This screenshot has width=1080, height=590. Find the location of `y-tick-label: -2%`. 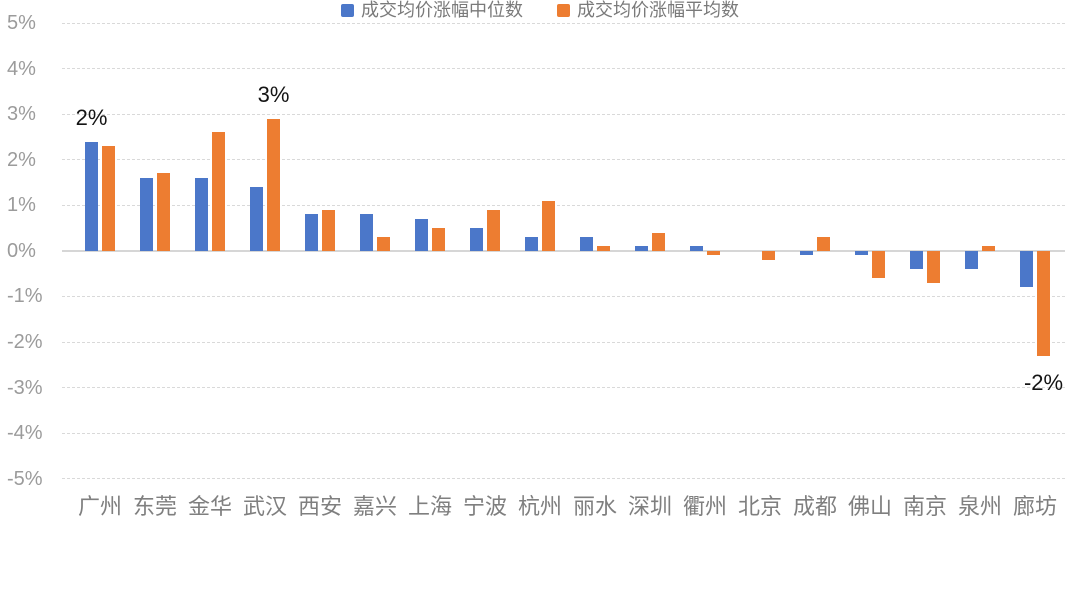

y-tick-label: -2% is located at coordinates (25, 342).